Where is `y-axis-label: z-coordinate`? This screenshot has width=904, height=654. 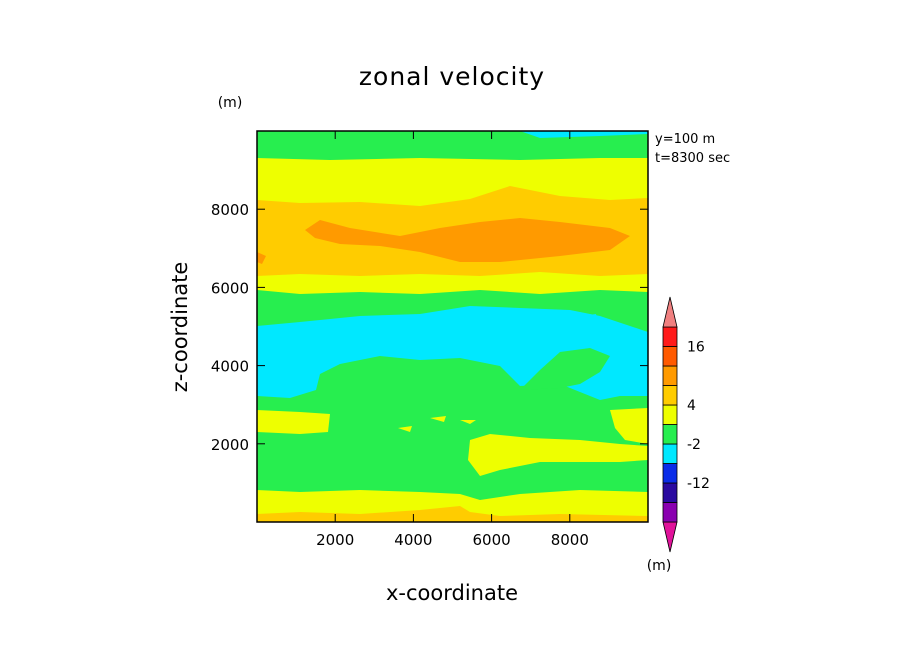
y-axis-label: z-coordinate is located at coordinates (180, 327).